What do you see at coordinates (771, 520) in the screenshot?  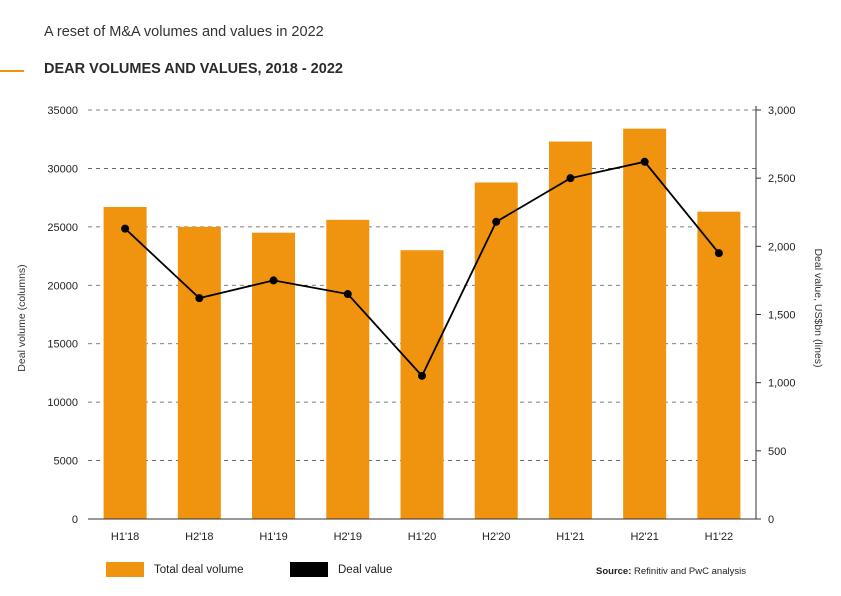 I see `y-axis-right-tick-label: 0` at bounding box center [771, 520].